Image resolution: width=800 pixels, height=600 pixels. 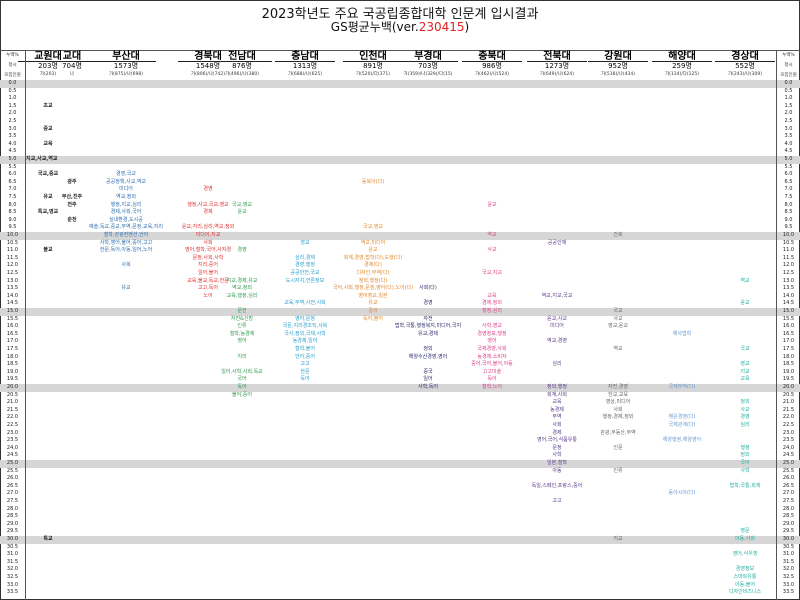 I want to click on pct-label: 25.0, so click(x=12, y=463).